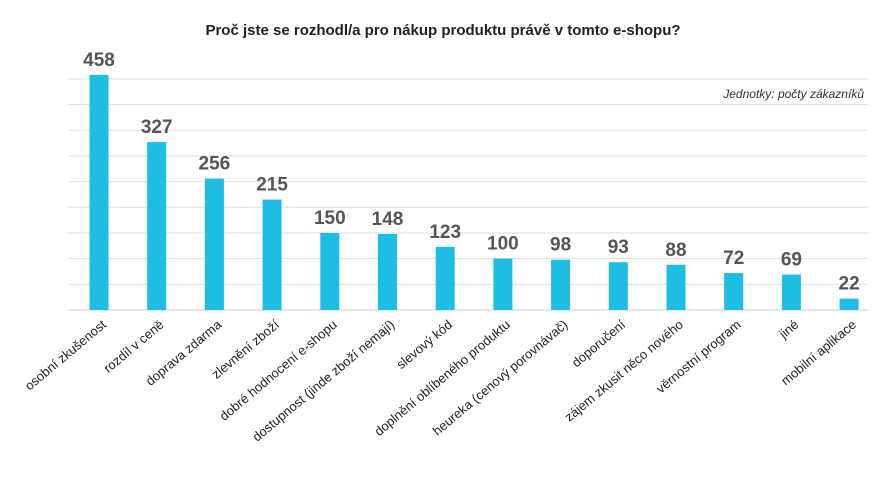  Describe the element at coordinates (388, 219) in the screenshot. I see `data-label: 148` at that location.